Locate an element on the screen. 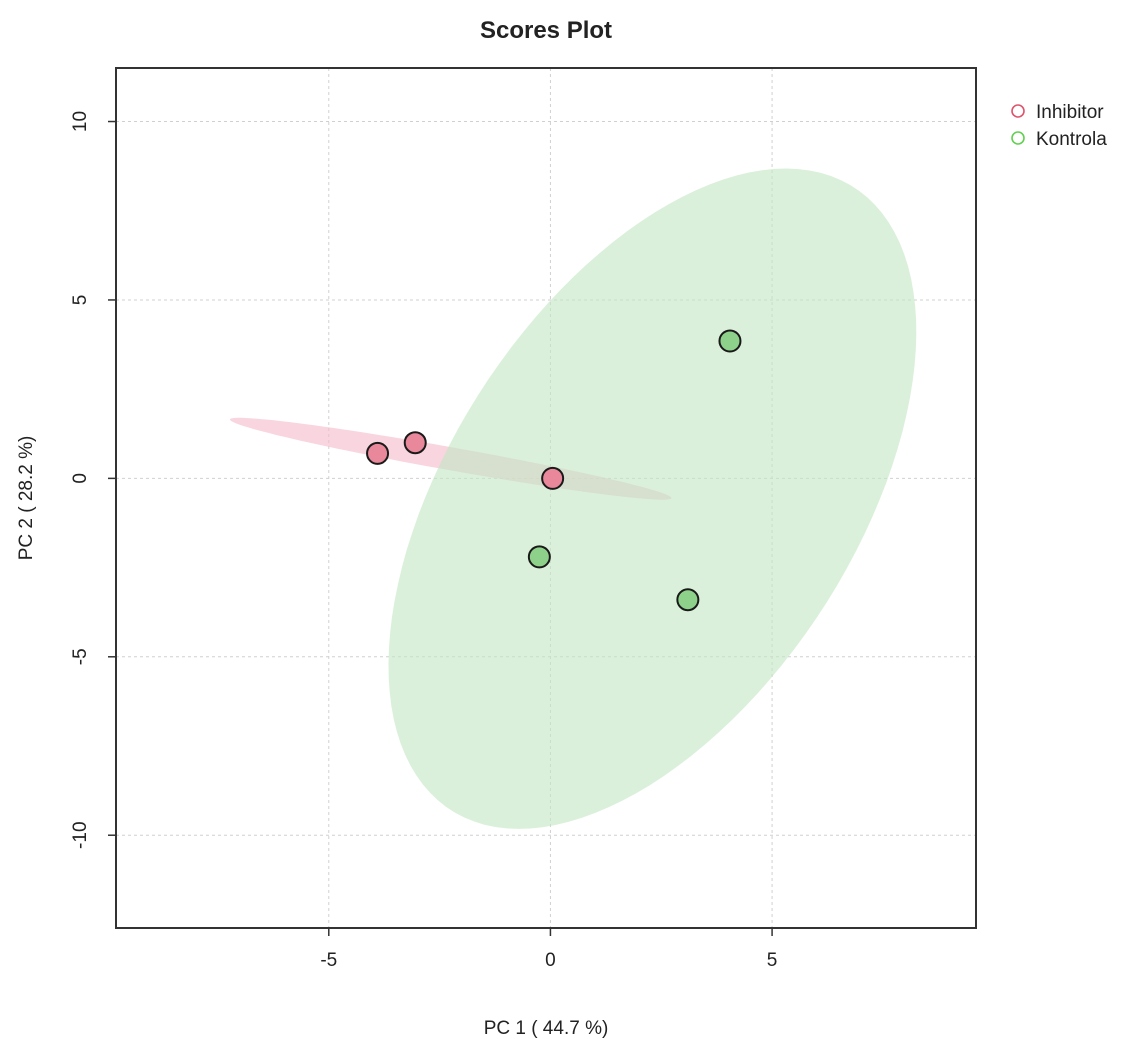 Image resolution: width=1126 pixels, height=1039 pixels. y-tick-label: 10 is located at coordinates (80, 121).